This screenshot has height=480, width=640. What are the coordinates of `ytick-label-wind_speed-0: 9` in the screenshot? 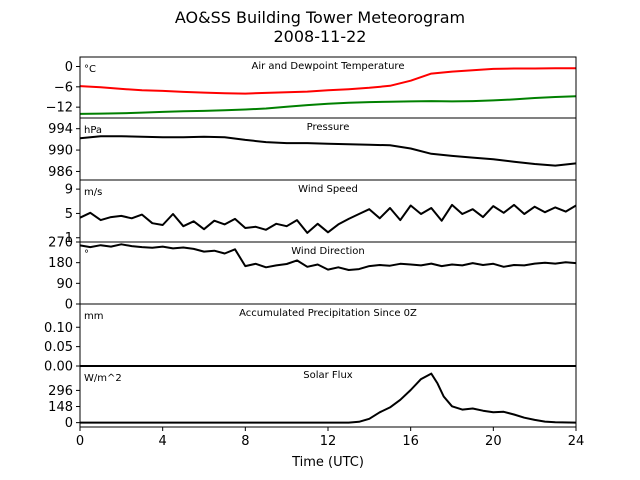 It's located at (69, 190).